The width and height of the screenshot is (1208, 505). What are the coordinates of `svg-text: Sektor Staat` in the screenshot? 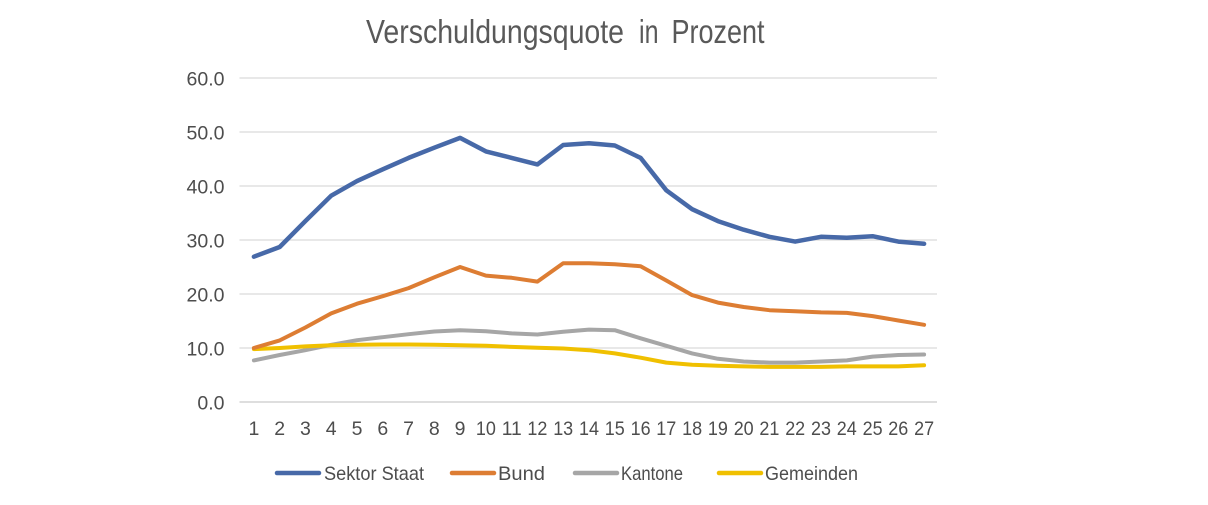 It's located at (374, 474).